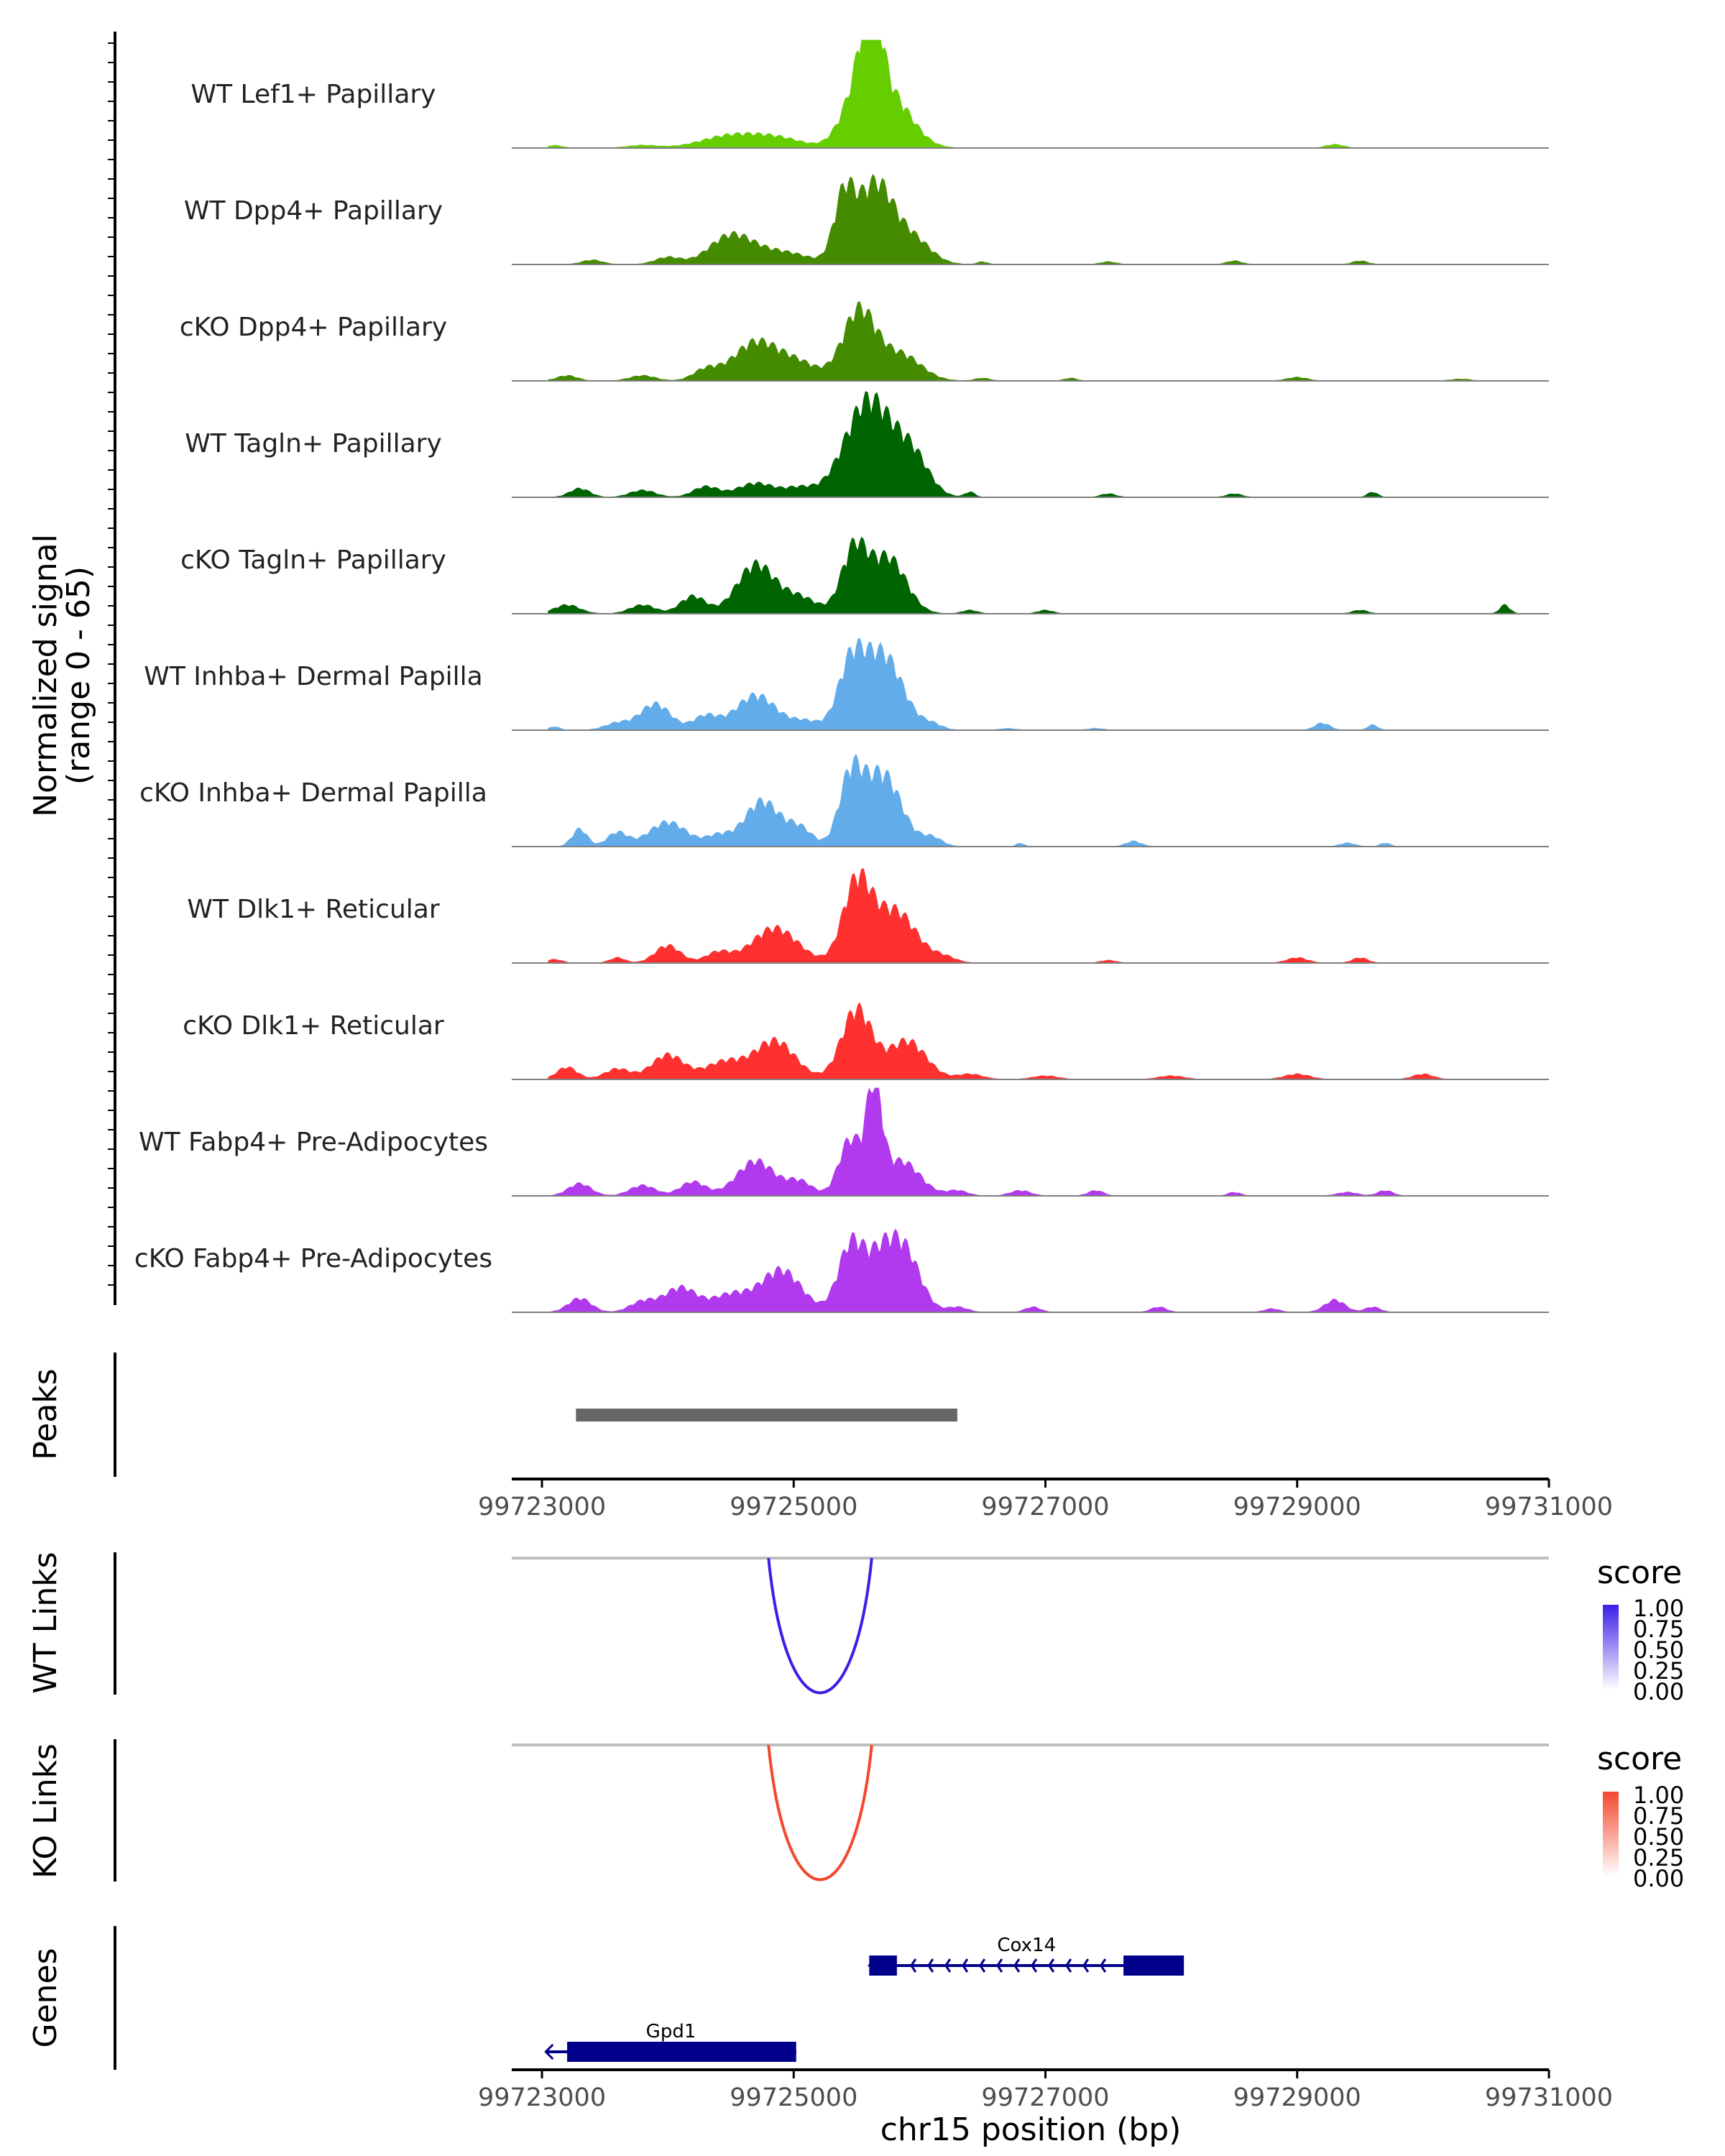 The image size is (1725, 2156). I want to click on coverage-track: WT Tagln+ Papillary, so click(867, 444).